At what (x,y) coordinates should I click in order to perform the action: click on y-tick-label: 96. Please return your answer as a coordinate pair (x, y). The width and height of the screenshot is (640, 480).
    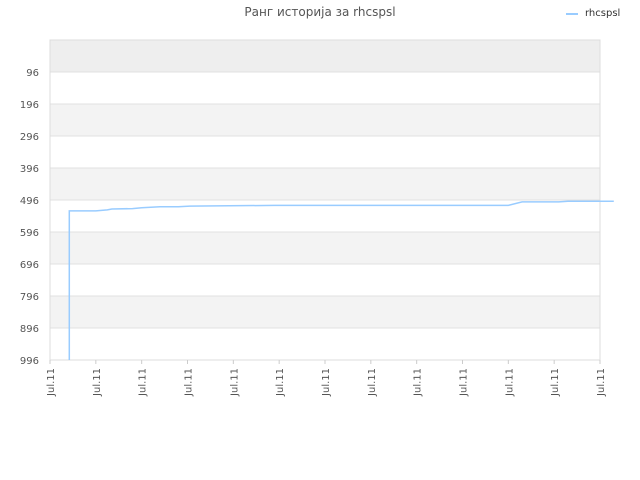
    Looking at the image, I should click on (32, 73).